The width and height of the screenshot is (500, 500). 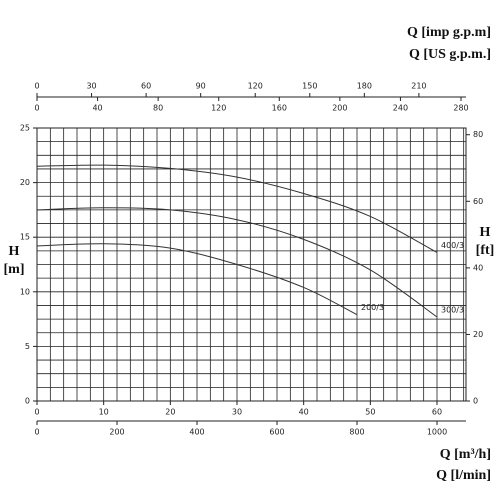 What do you see at coordinates (478, 134) in the screenshot?
I see `y2-tick-label: 80` at bounding box center [478, 134].